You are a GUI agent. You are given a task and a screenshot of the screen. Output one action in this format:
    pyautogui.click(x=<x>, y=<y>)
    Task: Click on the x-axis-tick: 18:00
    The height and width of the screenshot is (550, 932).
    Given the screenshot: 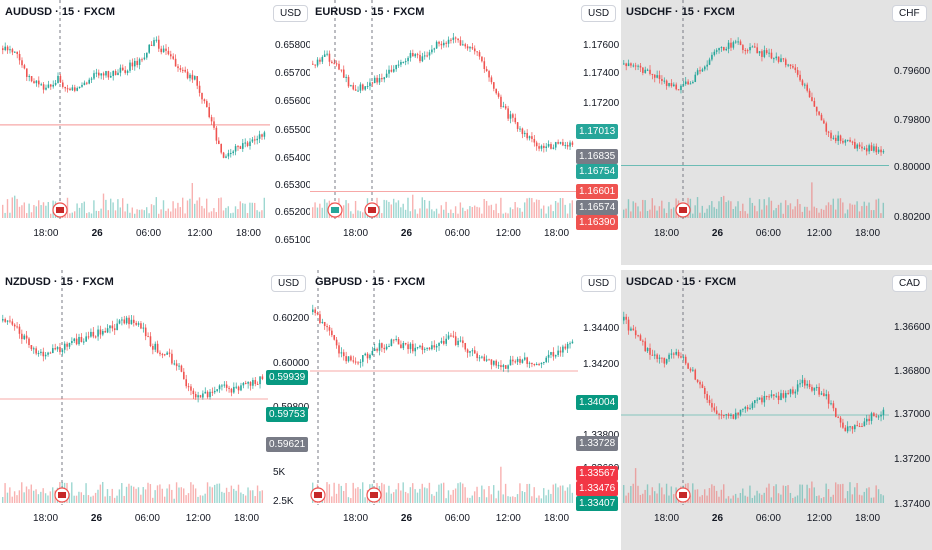 What is the action you would take?
    pyautogui.click(x=46, y=233)
    